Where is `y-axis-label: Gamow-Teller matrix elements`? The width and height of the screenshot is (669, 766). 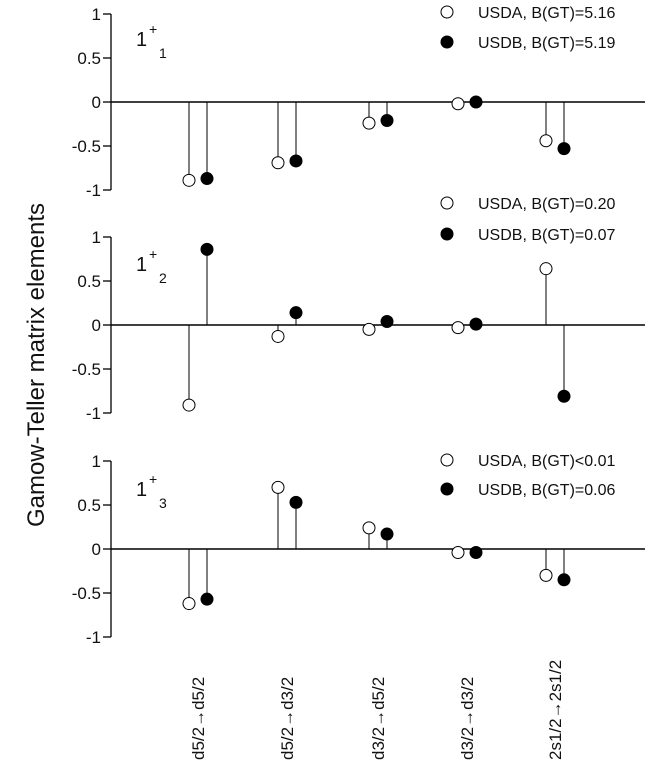 y-axis-label: Gamow-Teller matrix elements is located at coordinates (36, 365).